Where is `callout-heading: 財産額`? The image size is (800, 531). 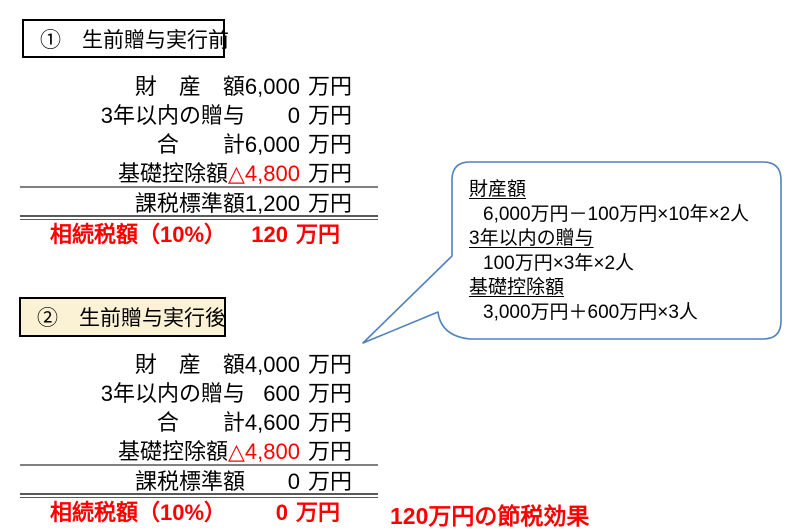 callout-heading: 財産額 is located at coordinates (498, 189).